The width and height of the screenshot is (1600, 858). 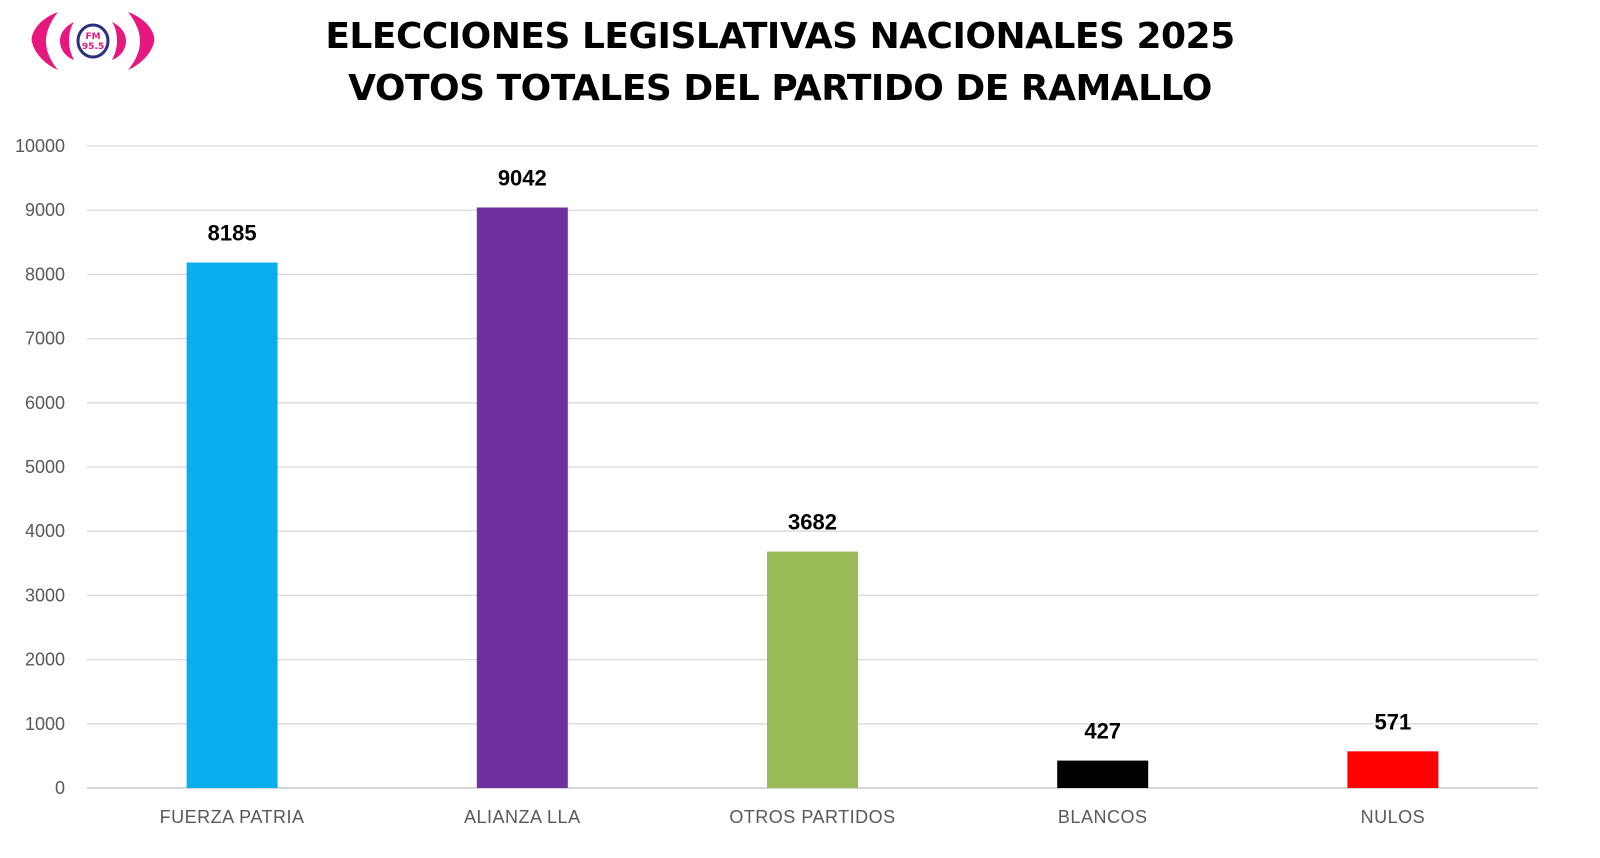 I want to click on data-label: 571, so click(x=1393, y=721).